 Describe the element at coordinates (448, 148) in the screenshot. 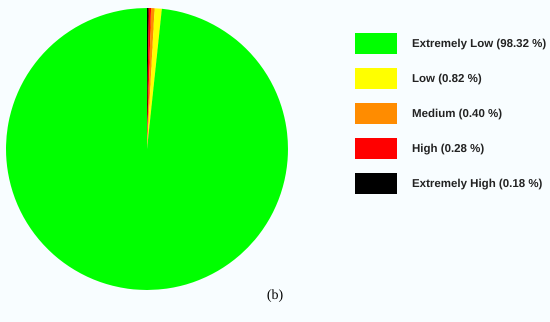

I see `legend-label: High (0.28 %)` at that location.